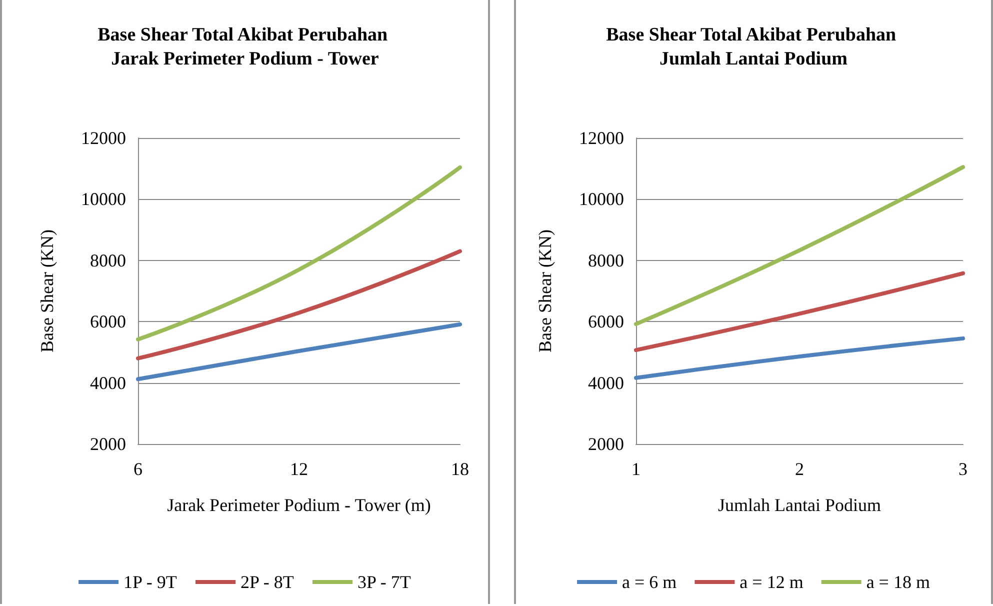  What do you see at coordinates (299, 469) in the screenshot?
I see `x-tick-label: 12` at bounding box center [299, 469].